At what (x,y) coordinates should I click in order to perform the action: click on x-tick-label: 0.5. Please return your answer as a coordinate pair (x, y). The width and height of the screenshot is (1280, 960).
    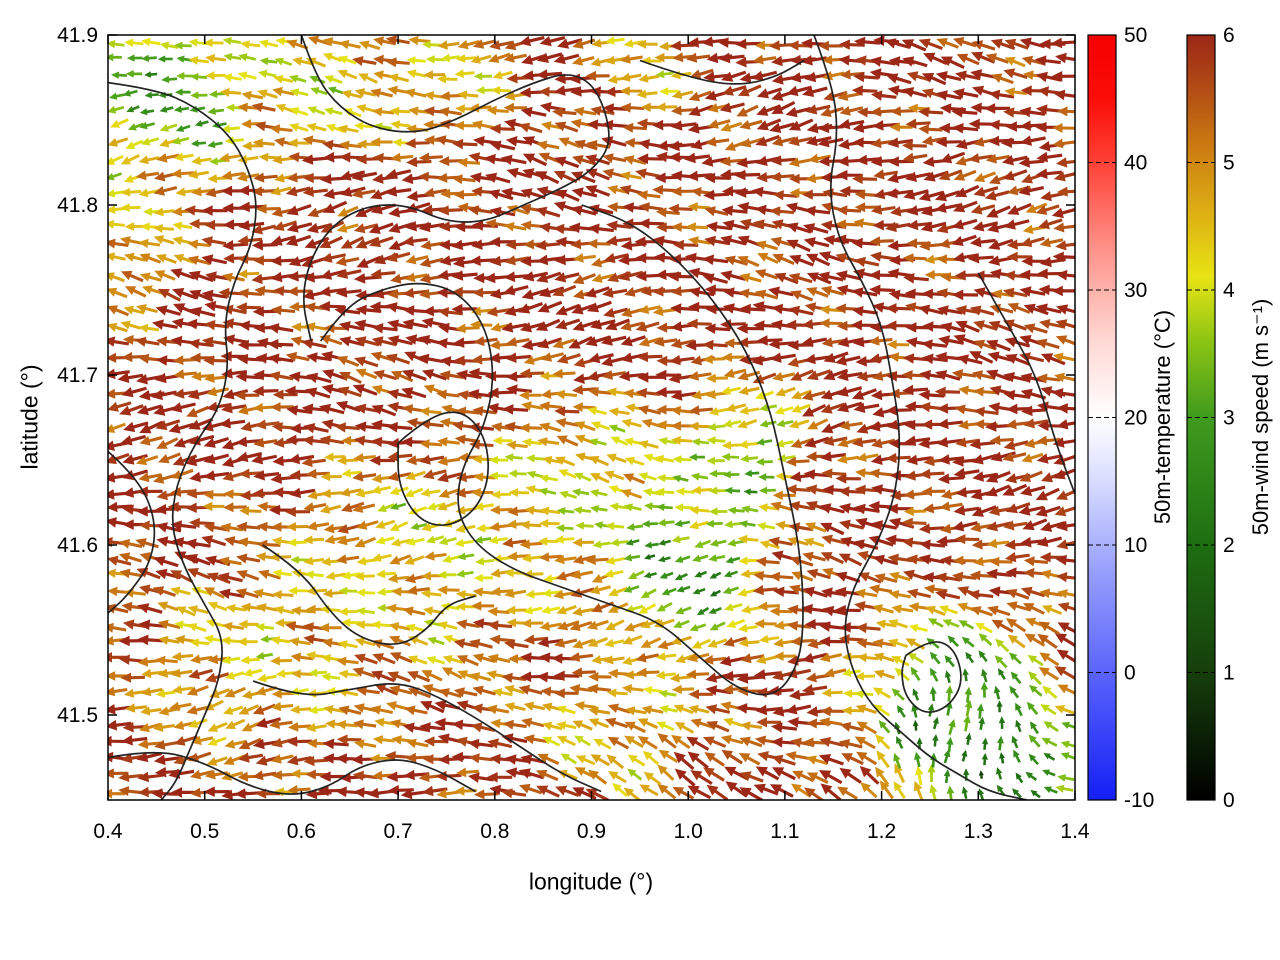
    Looking at the image, I should click on (204, 831).